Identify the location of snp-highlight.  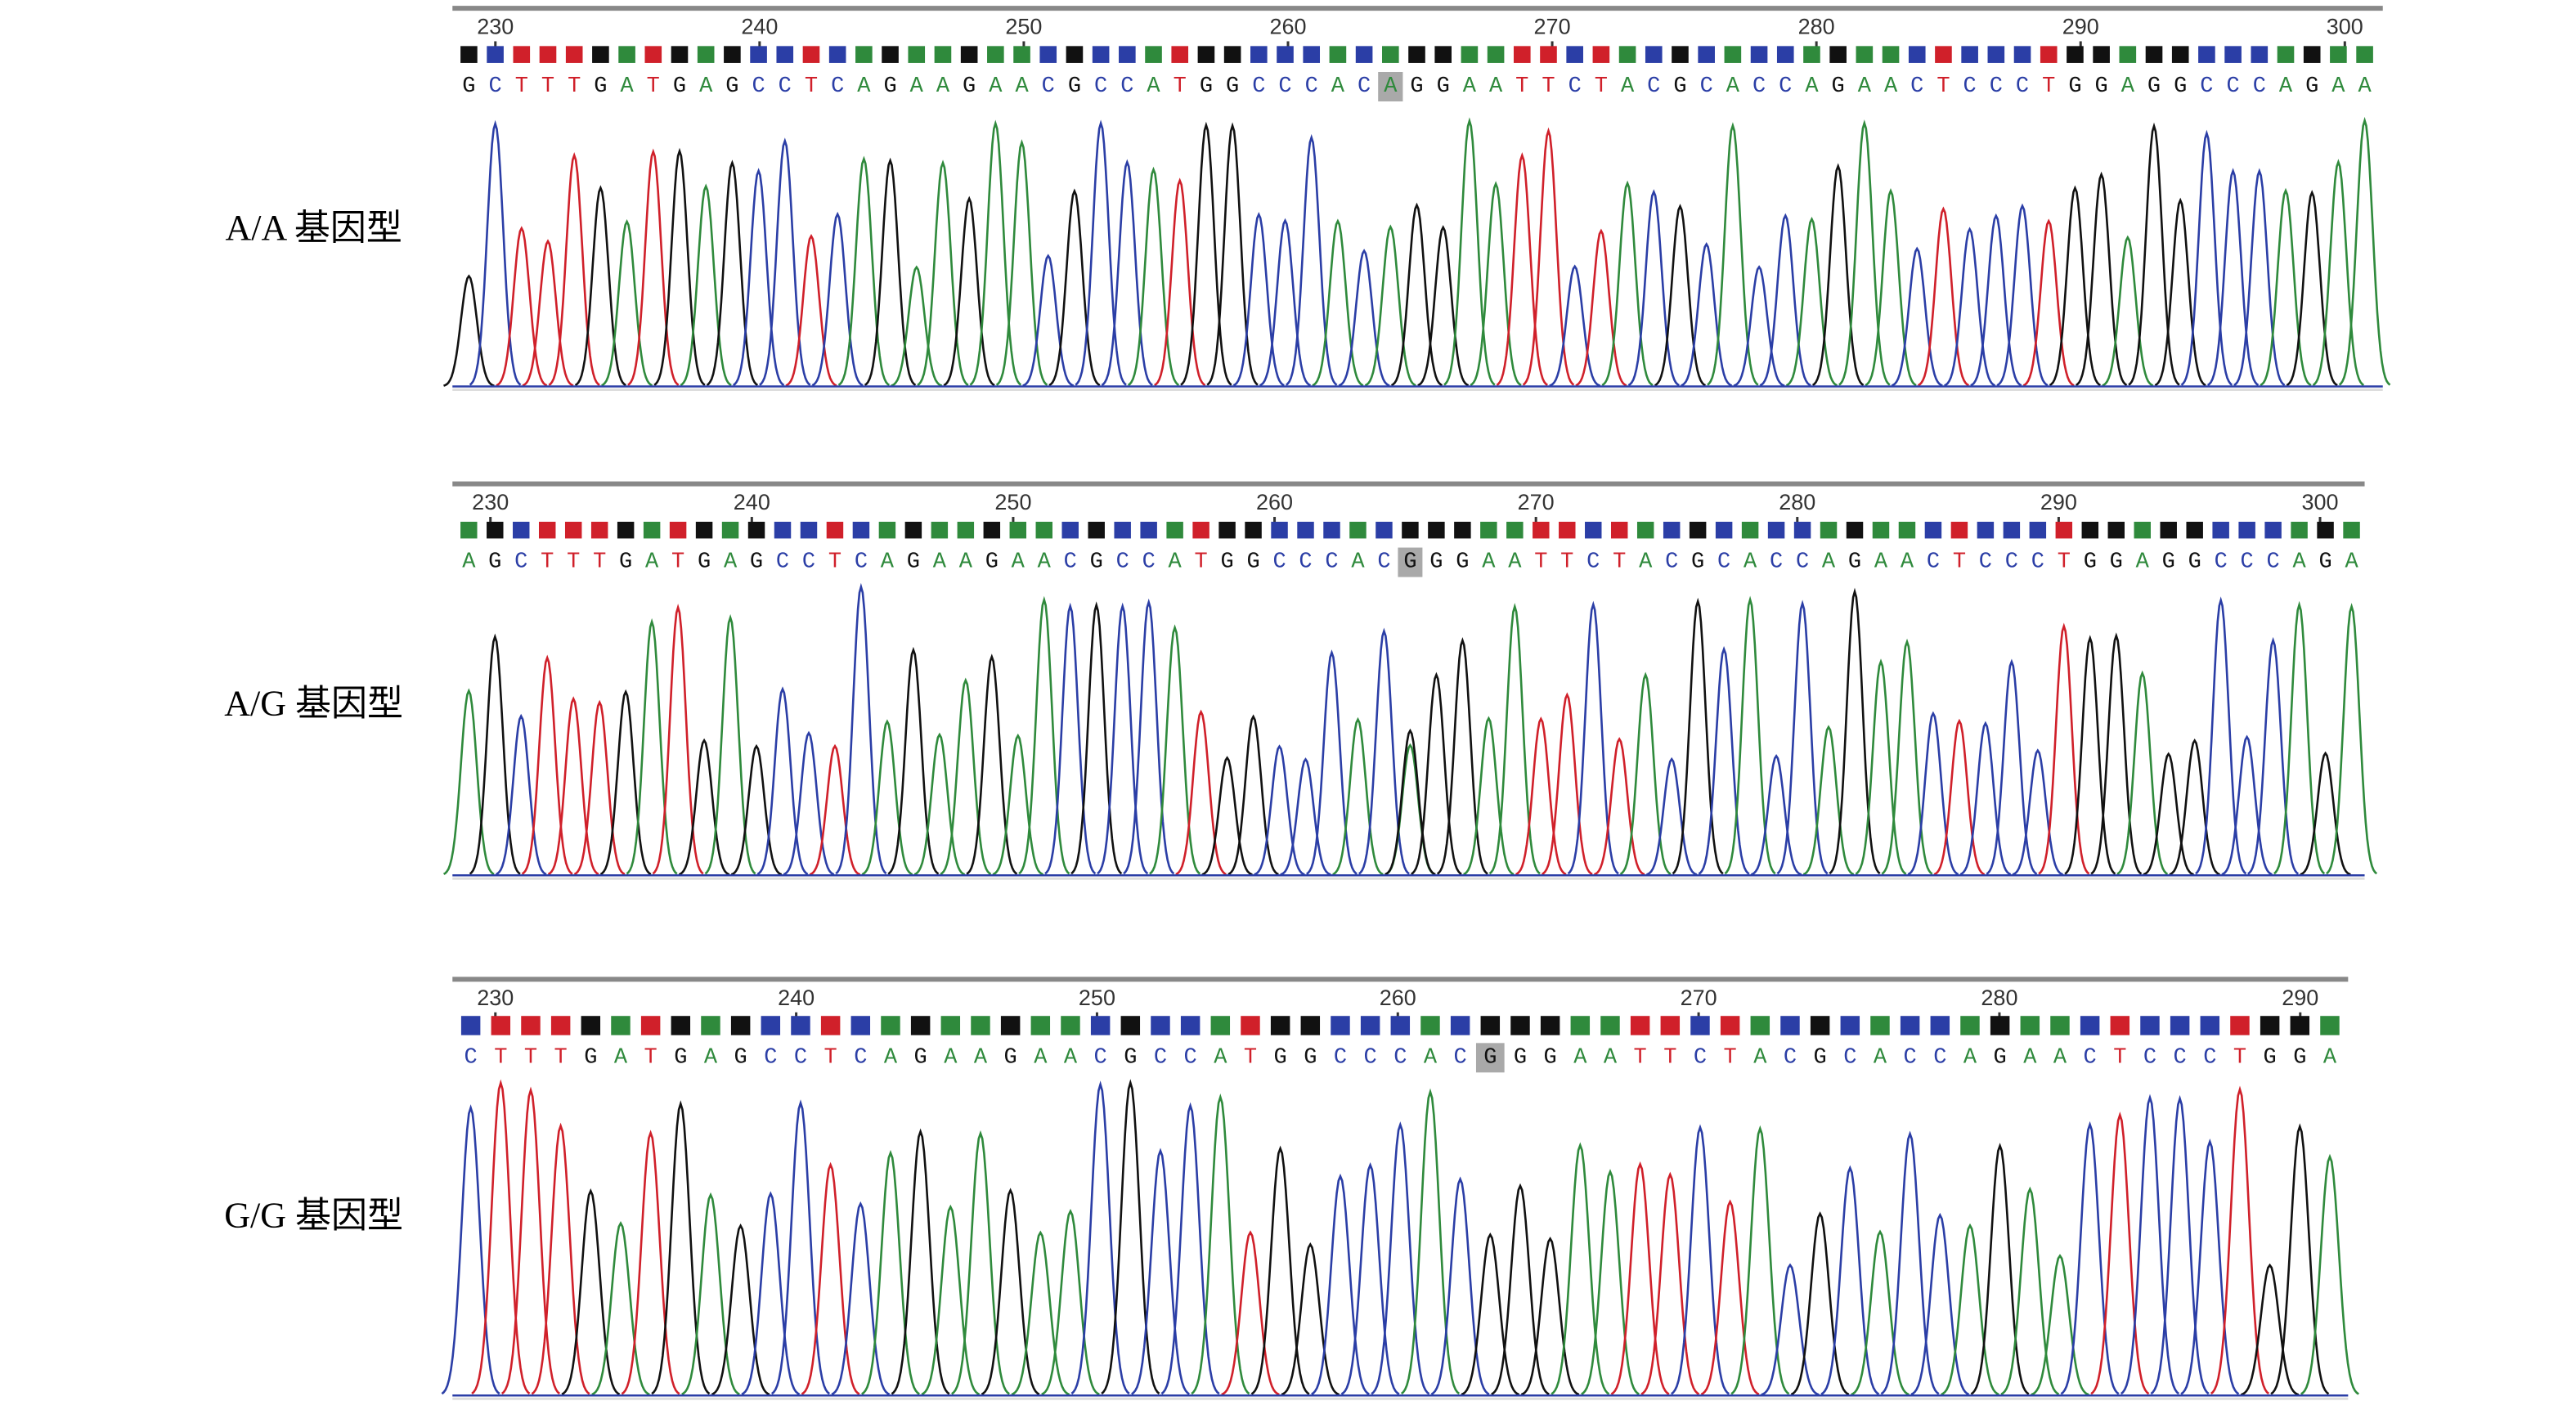
(1411, 562).